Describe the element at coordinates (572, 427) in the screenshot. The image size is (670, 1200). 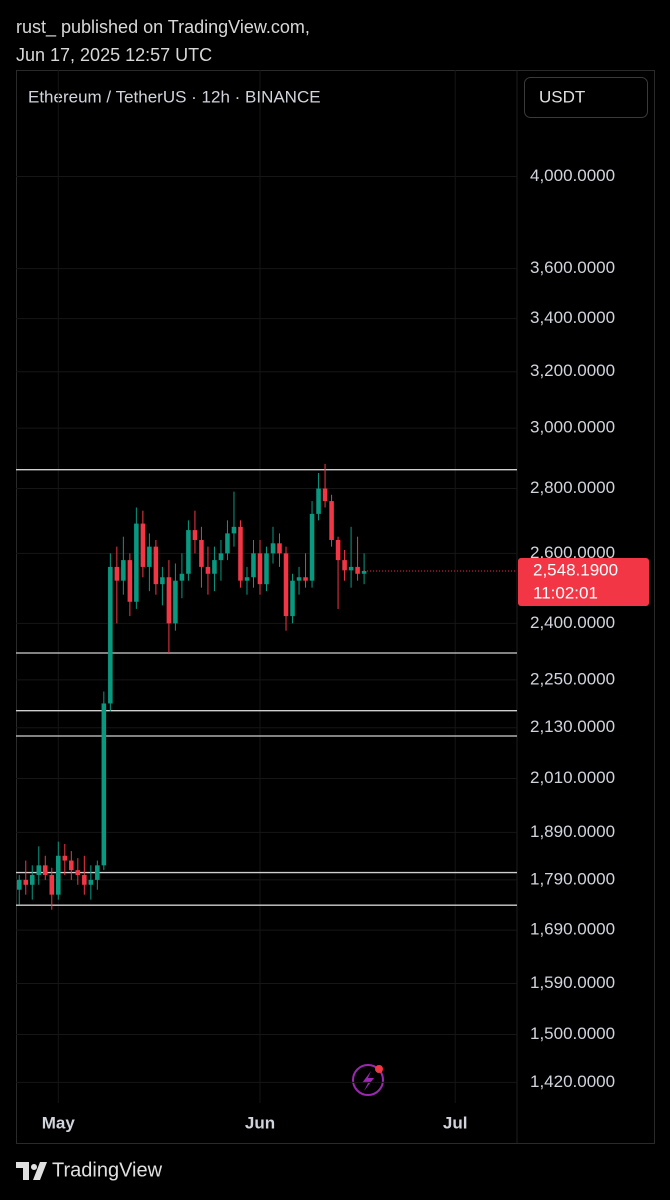
I see `y-tick-label: 3,000.0000` at that location.